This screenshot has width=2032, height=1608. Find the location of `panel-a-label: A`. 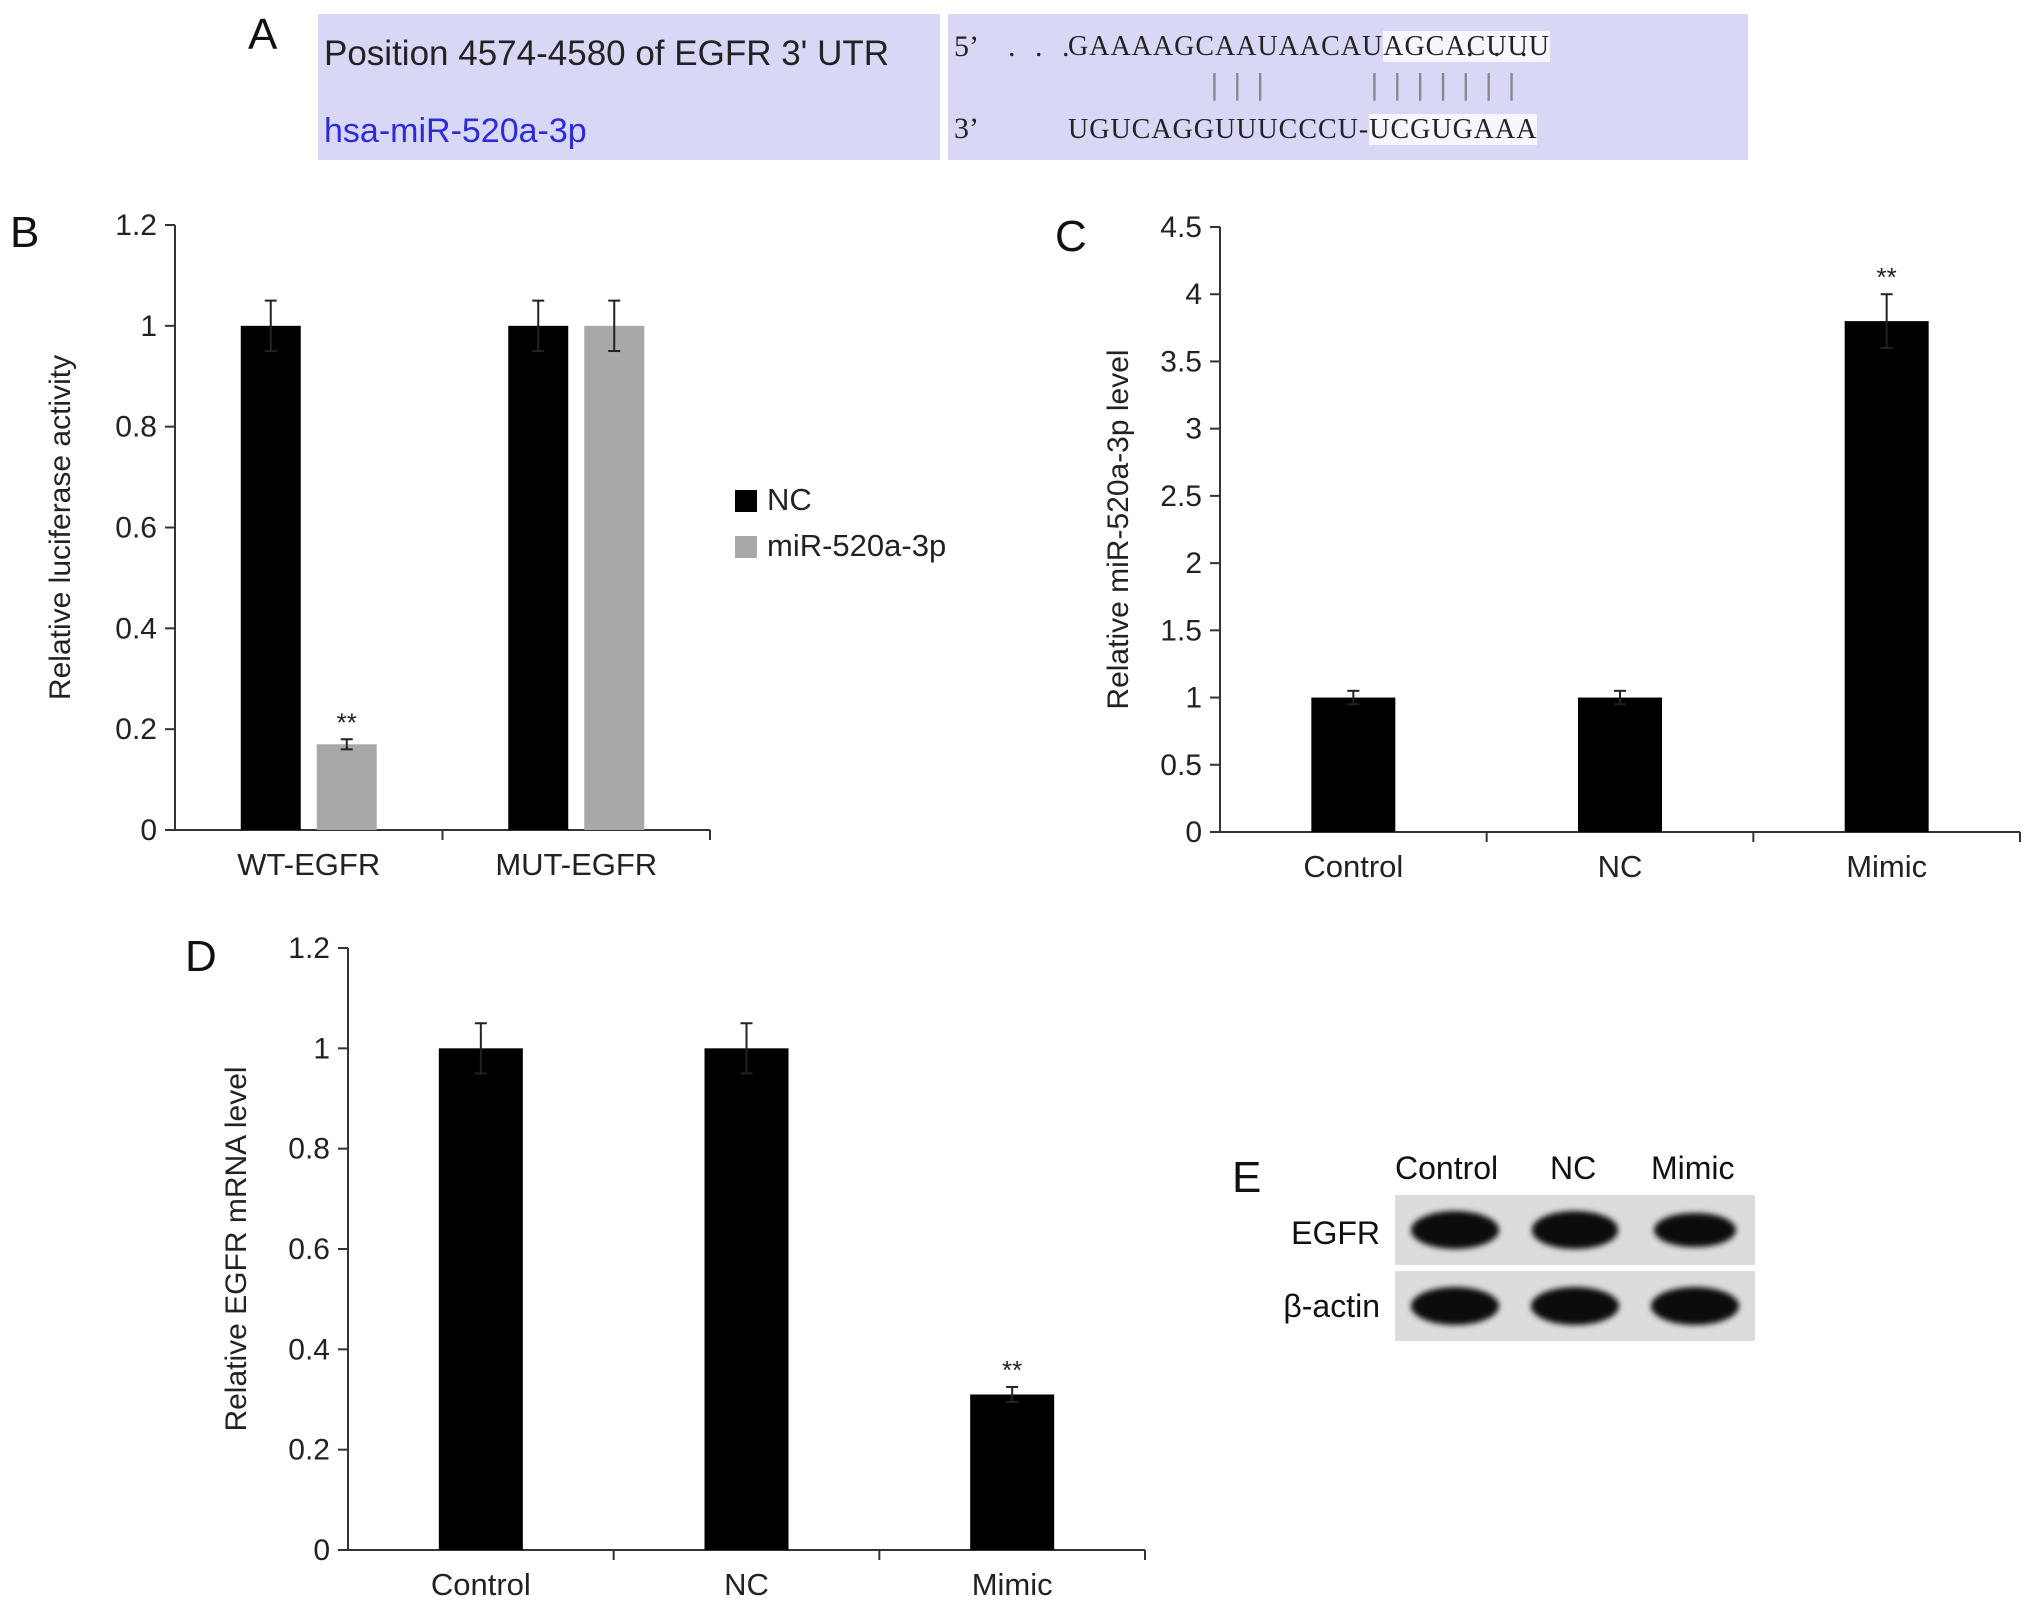

panel-a-label: A is located at coordinates (263, 34).